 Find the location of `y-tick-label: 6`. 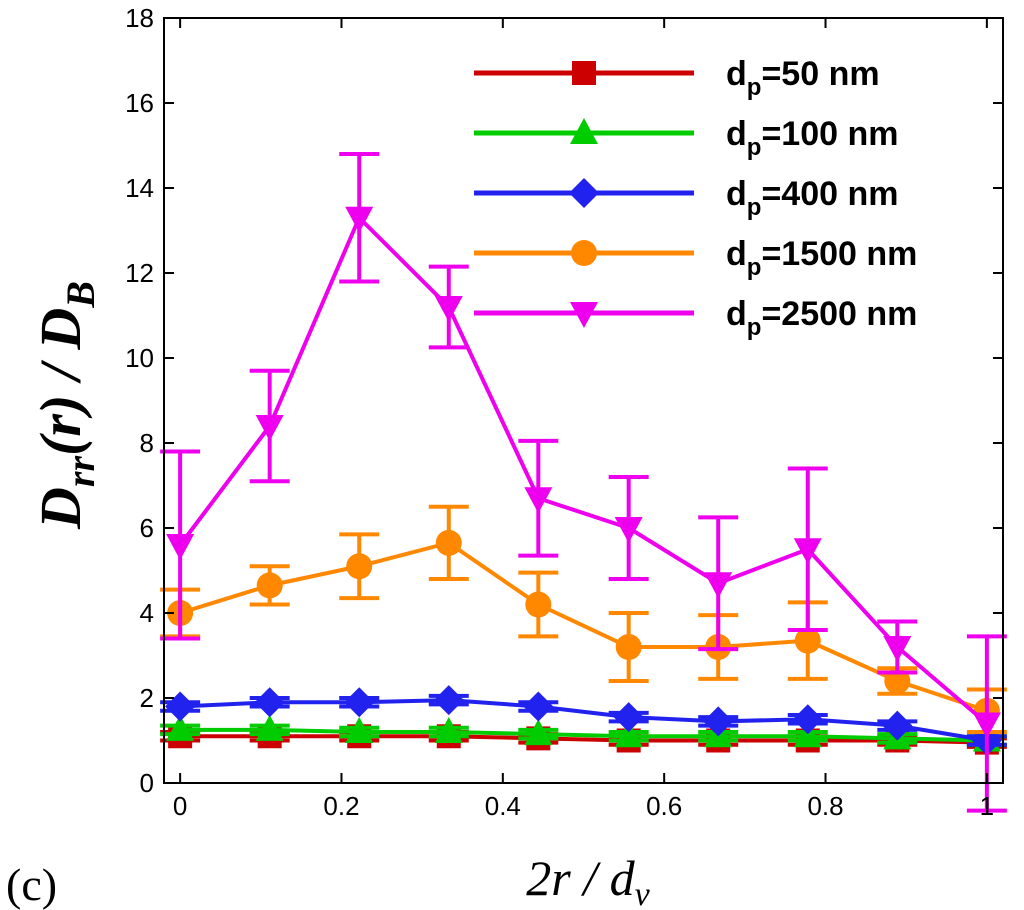

y-tick-label: 6 is located at coordinates (147, 528).